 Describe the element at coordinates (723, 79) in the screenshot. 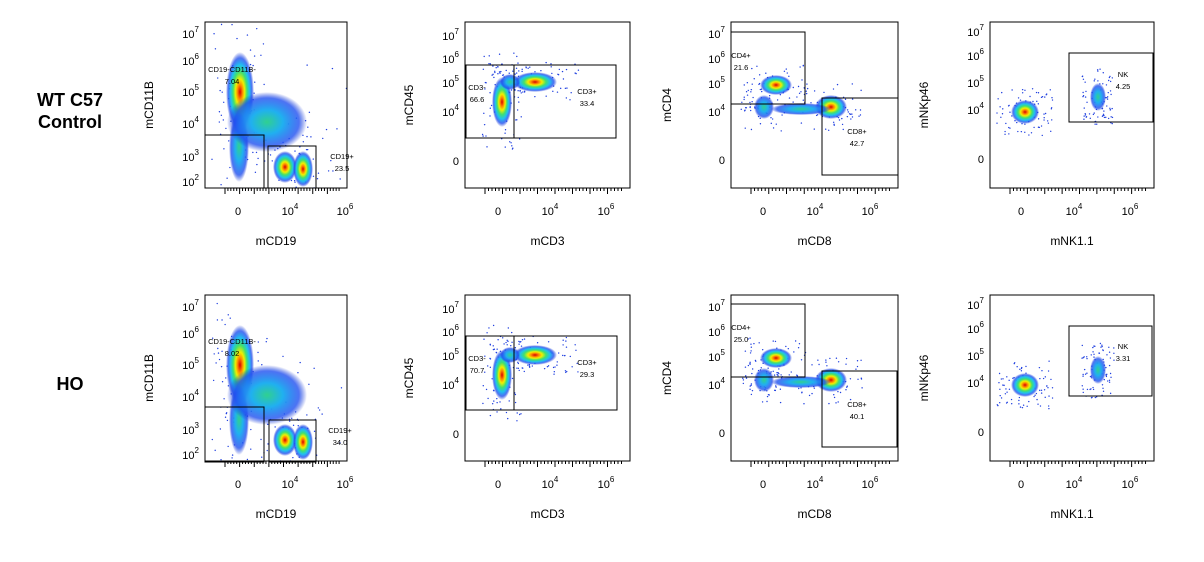

I see `tick-exponent: 5` at that location.